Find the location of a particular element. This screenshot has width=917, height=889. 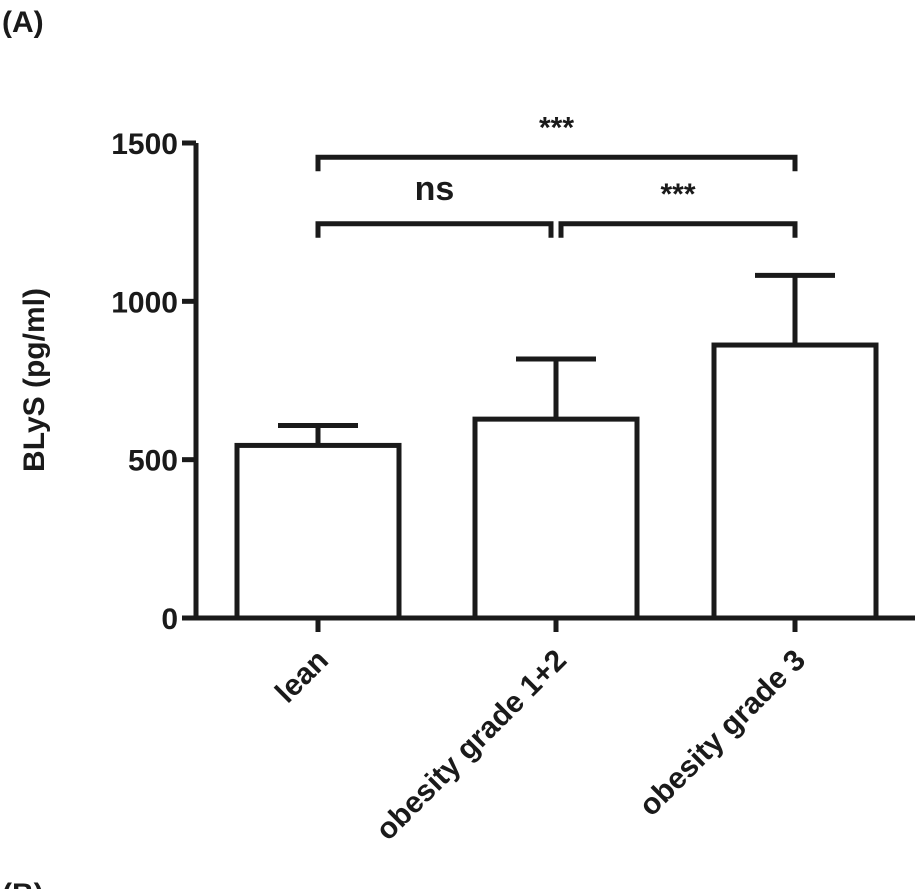

panel-label-a: (A) is located at coordinates (23, 22).